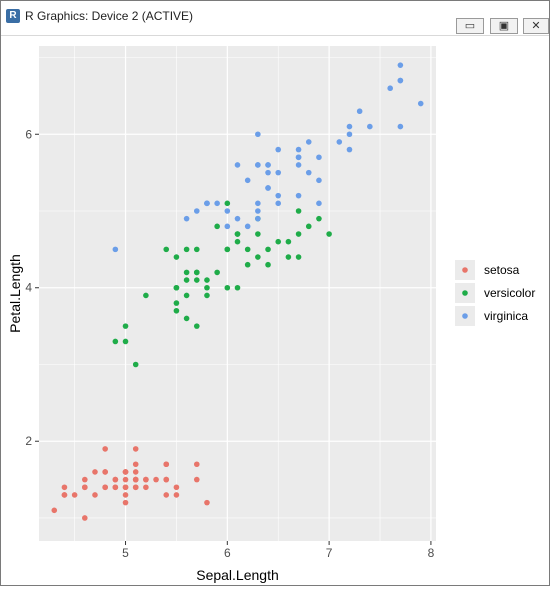 The image size is (550, 590). What do you see at coordinates (470, 26) in the screenshot?
I see `minimize-button: ▭` at bounding box center [470, 26].